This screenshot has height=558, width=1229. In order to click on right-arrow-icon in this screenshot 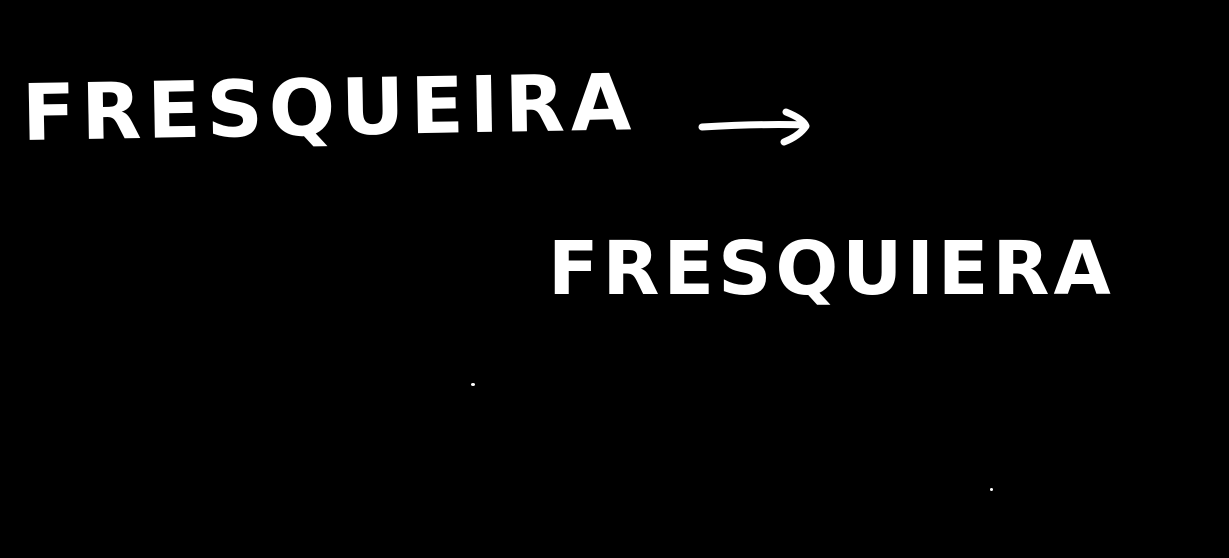, I will do `click(754, 127)`.